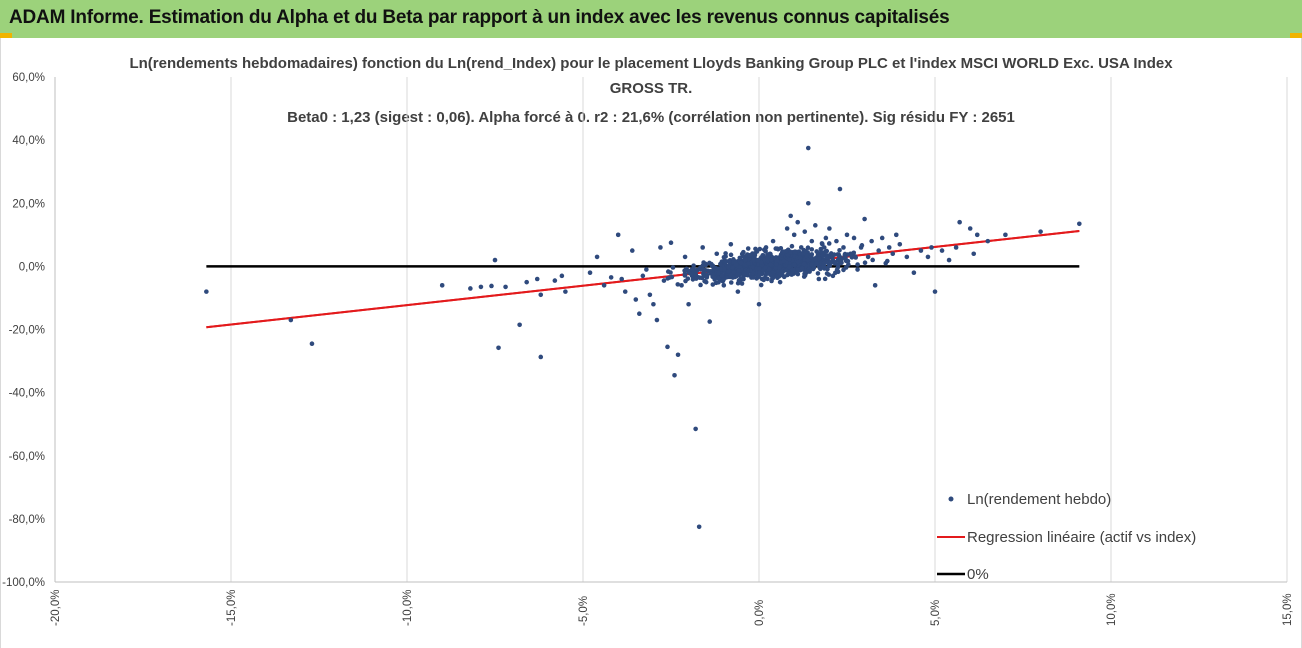 This screenshot has height=648, width=1302. Describe the element at coordinates (760, 613) in the screenshot. I see `x-tick-label: 0,0%` at that location.